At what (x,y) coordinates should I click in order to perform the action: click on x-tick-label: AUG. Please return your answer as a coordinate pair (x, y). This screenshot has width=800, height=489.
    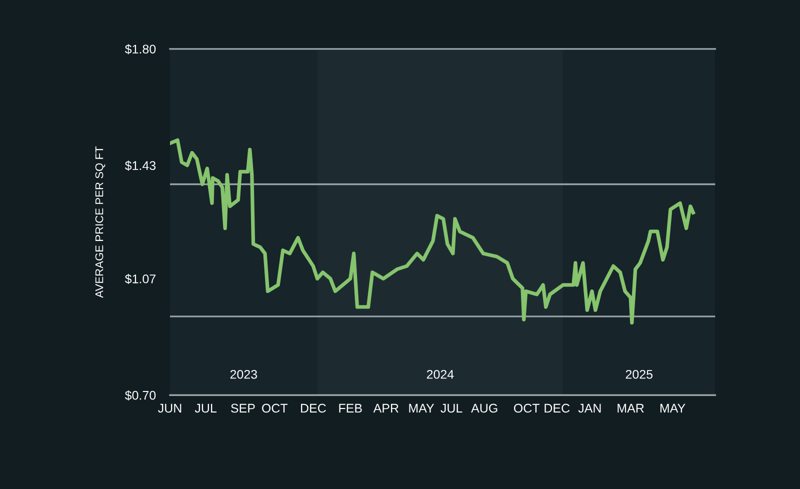
    Looking at the image, I should click on (484, 408).